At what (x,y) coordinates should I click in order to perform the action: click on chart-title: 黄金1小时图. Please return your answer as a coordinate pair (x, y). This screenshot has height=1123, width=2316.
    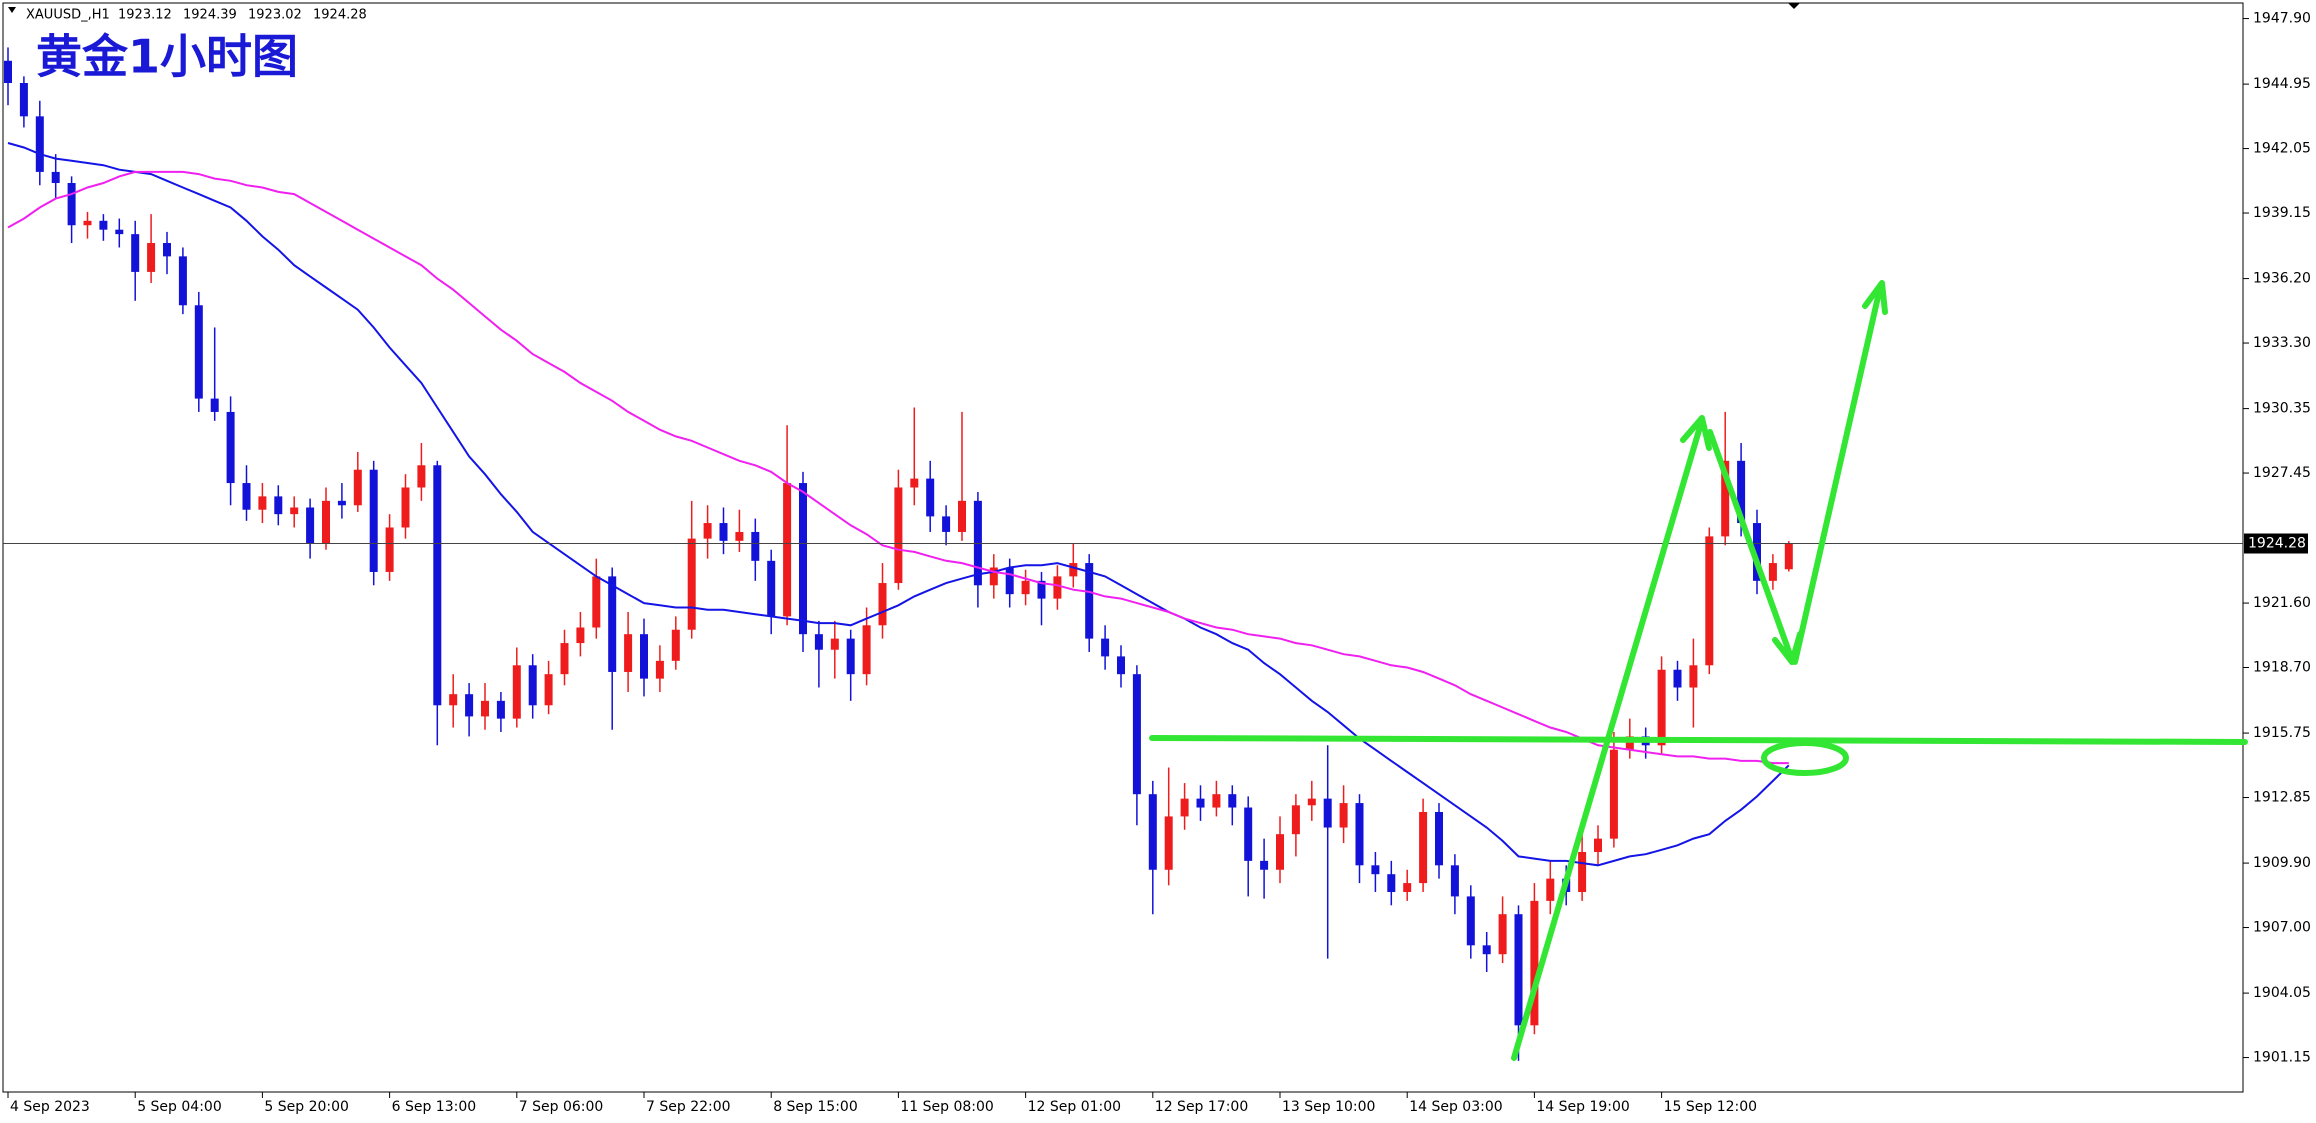
    Looking at the image, I should click on (167, 57).